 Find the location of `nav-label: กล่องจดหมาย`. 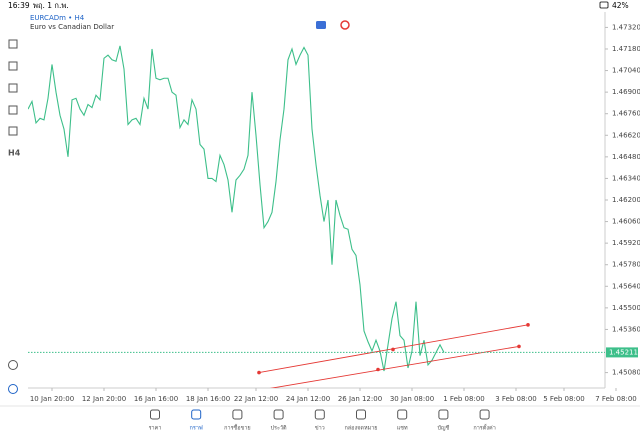

nav-label: กล่องจดหมาย is located at coordinates (360, 429).